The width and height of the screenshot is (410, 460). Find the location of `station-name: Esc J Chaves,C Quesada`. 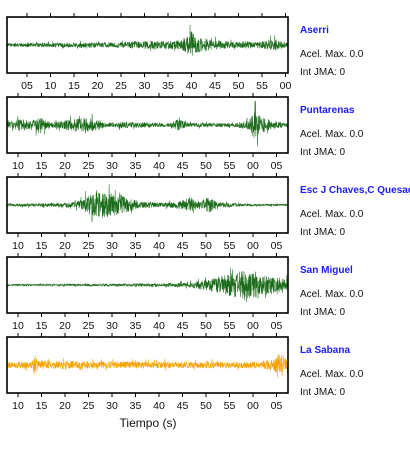

station-name: Esc J Chaves,C Quesada is located at coordinates (355, 190).